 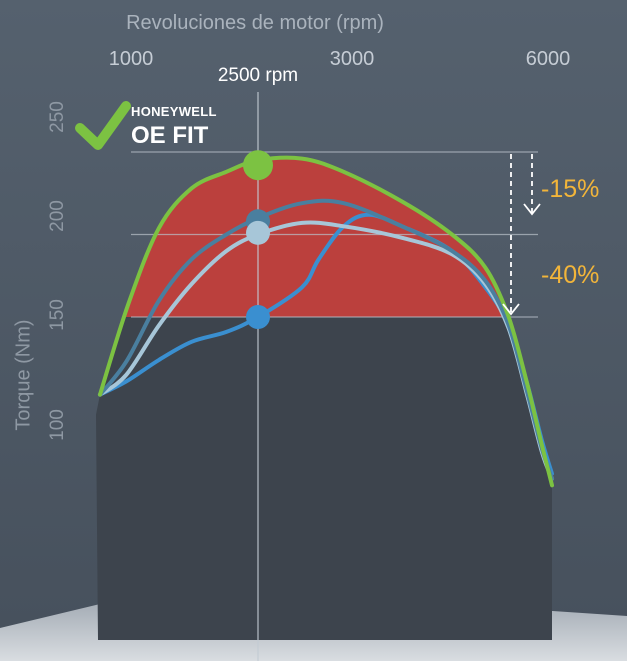 I want to click on x-tick-label-6000: 6000, so click(x=548, y=59).